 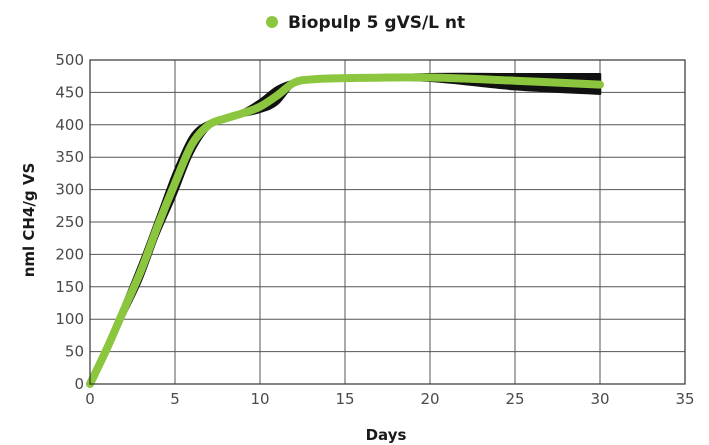 What do you see at coordinates (514, 399) in the screenshot?
I see `x-tick-label: 25` at bounding box center [514, 399].